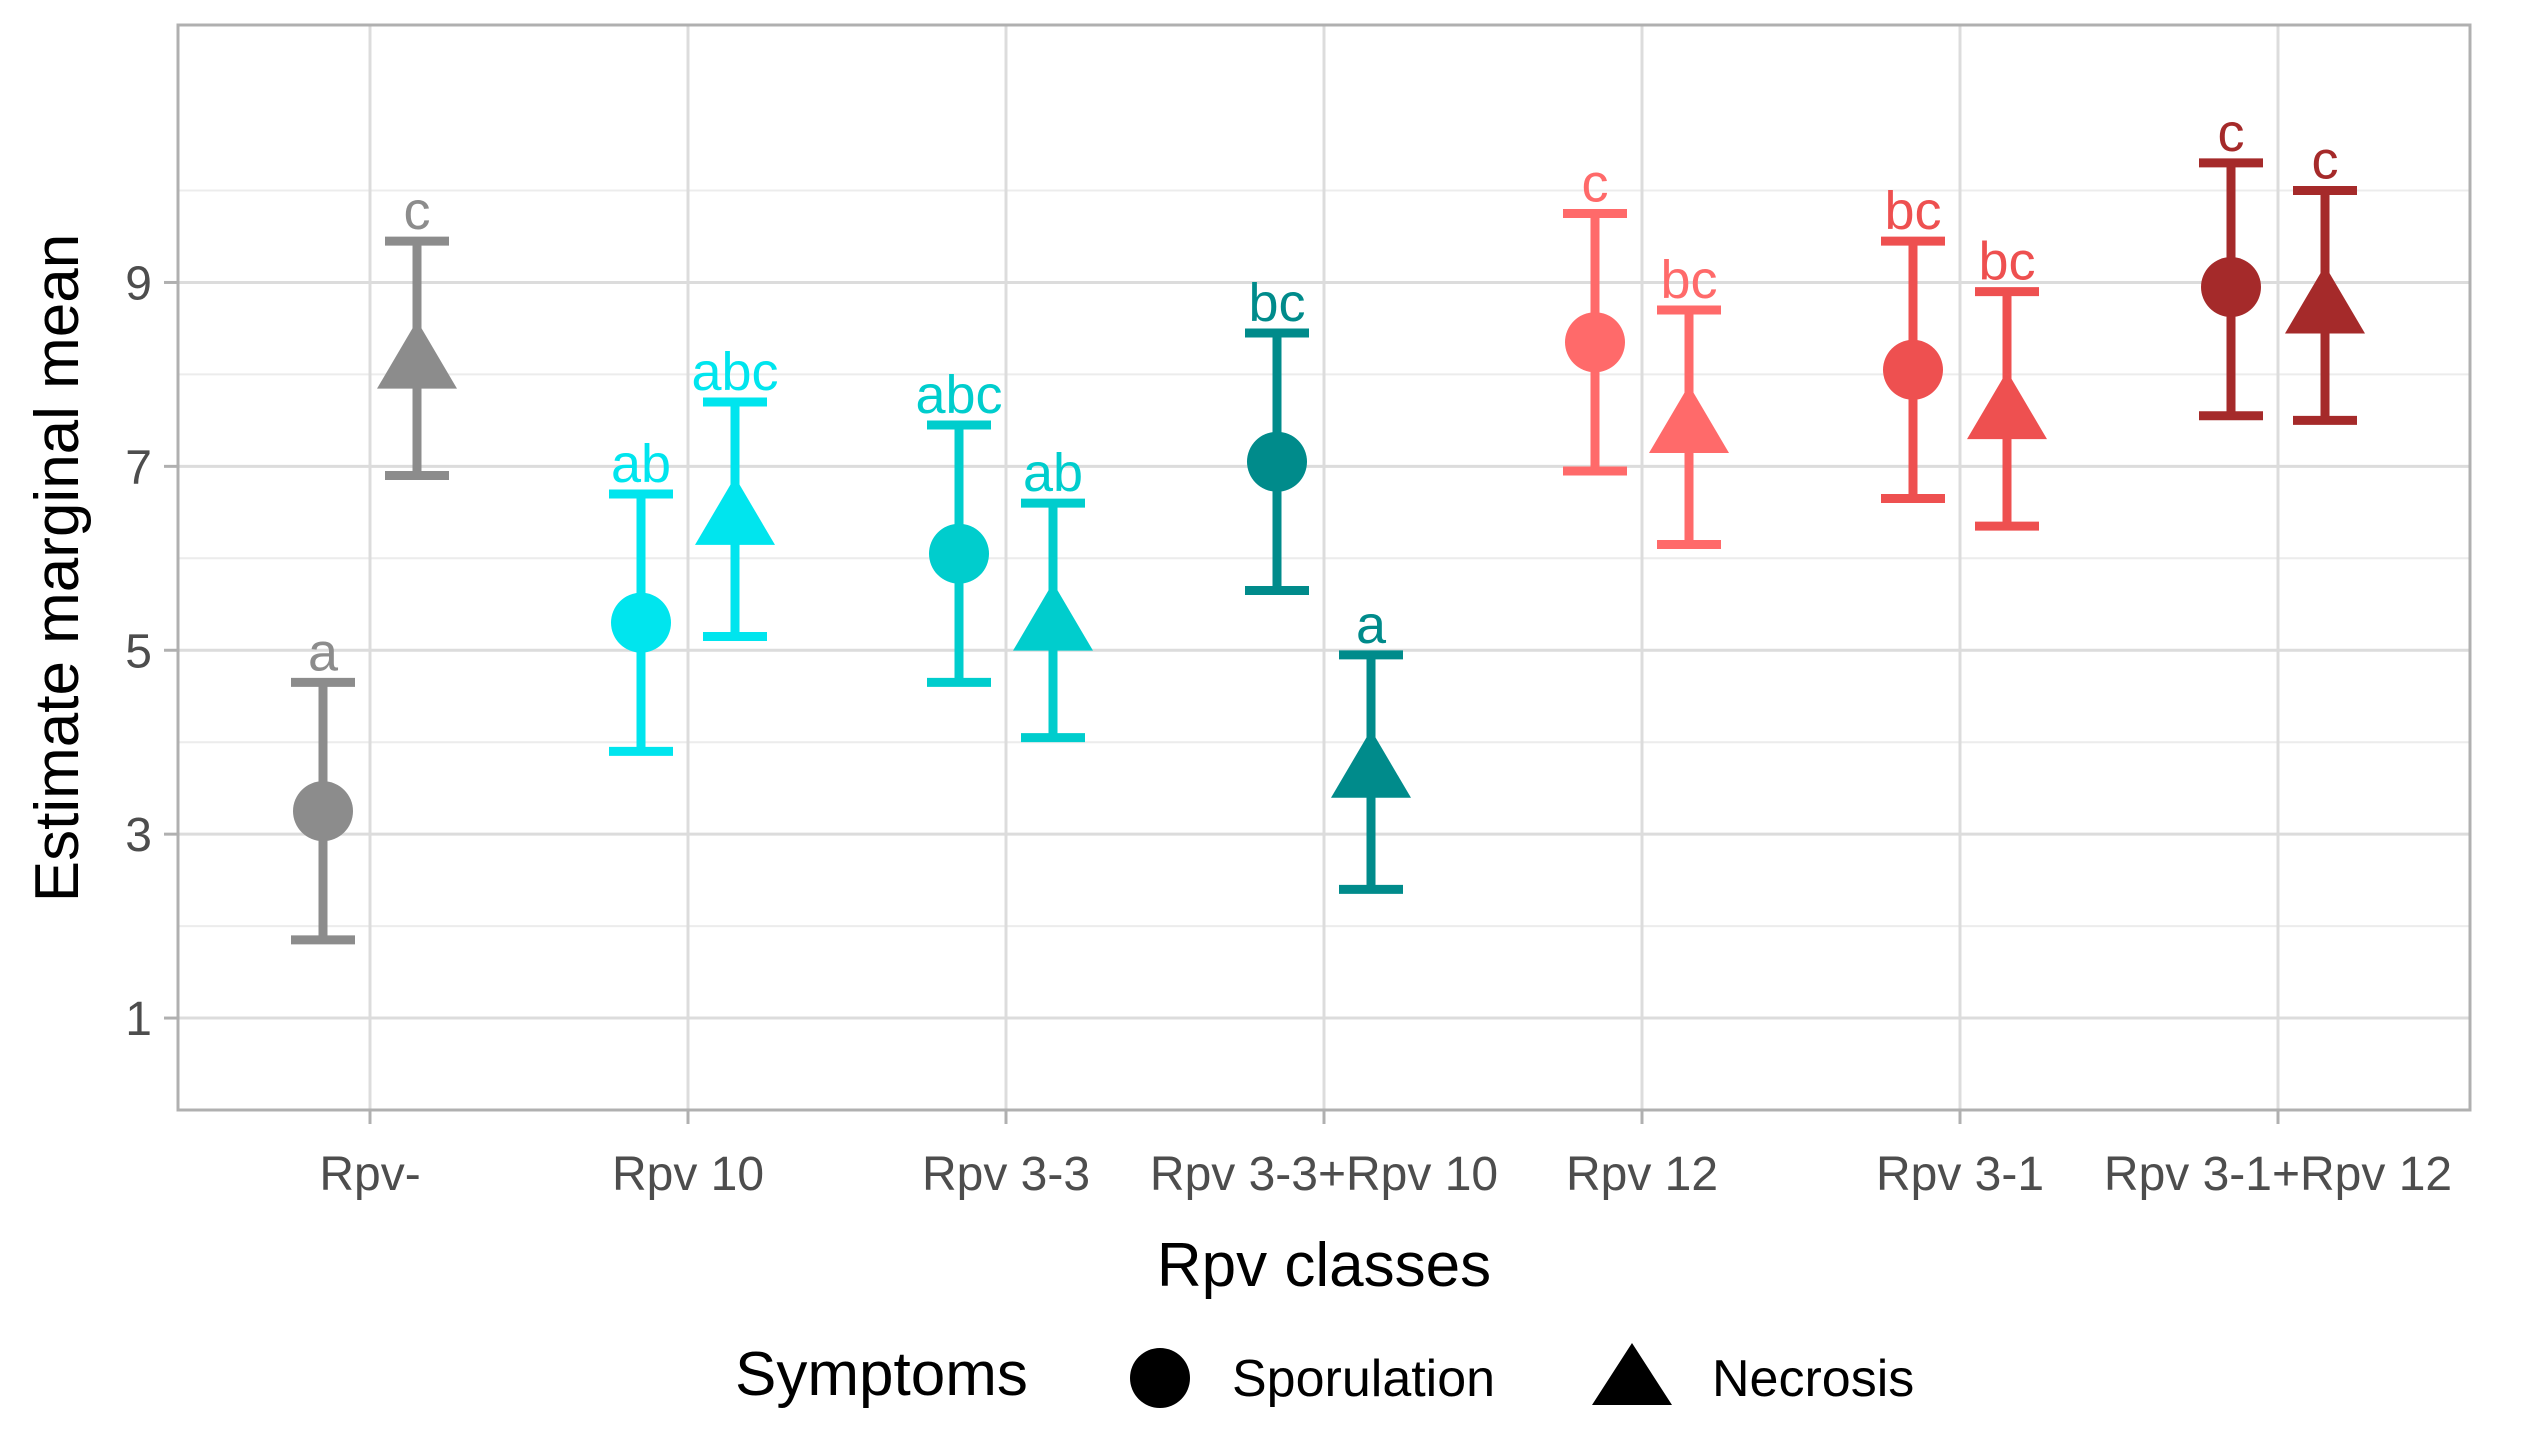  What do you see at coordinates (1642, 1174) in the screenshot?
I see `x-tick-label: Rpv 12` at bounding box center [1642, 1174].